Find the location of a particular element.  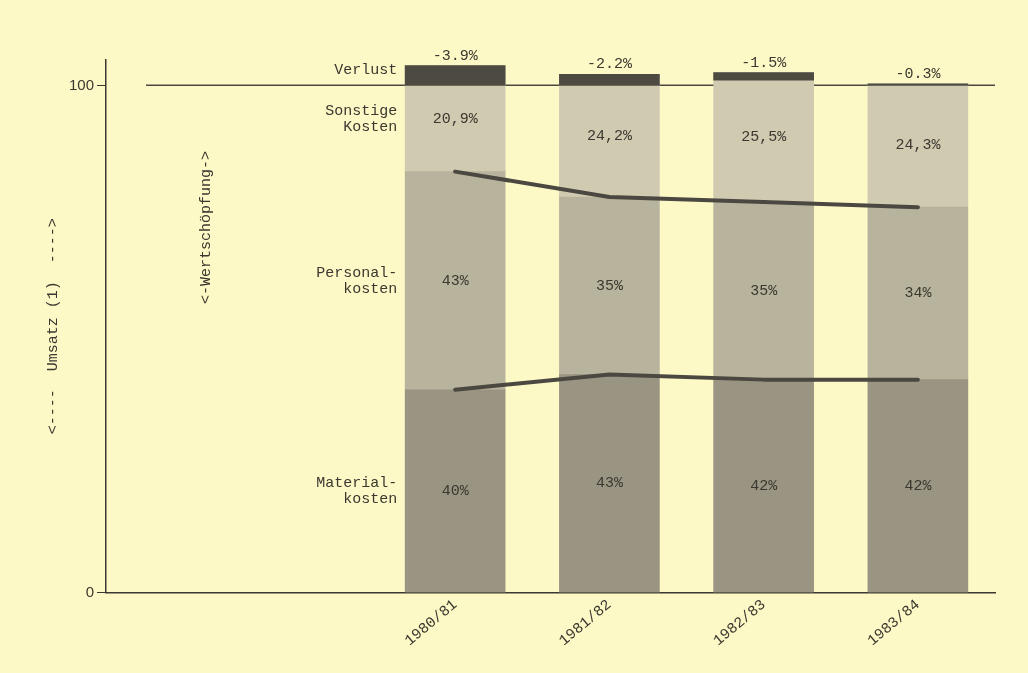

text: <-Wertschöpfung-> is located at coordinates (206, 227).